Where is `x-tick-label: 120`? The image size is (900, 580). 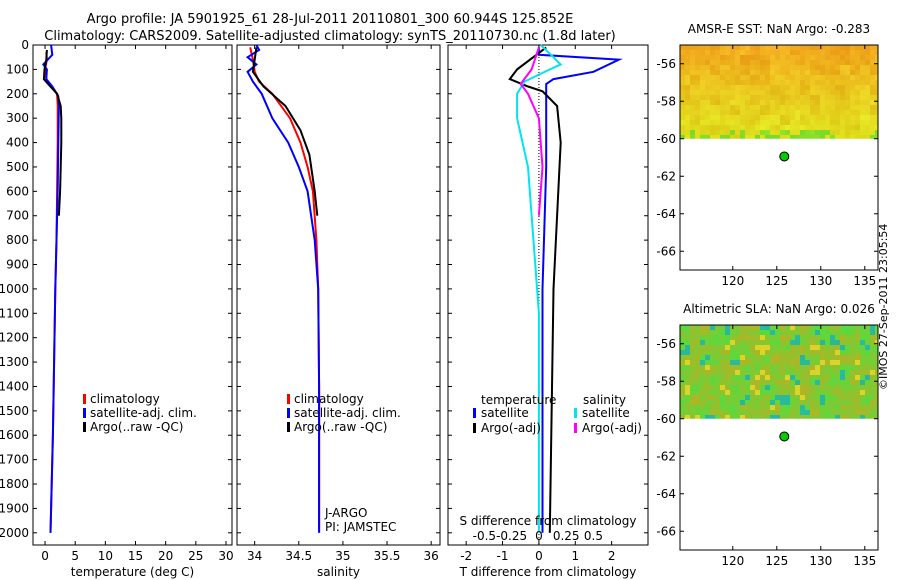
x-tick-label: 120 is located at coordinates (732, 561).